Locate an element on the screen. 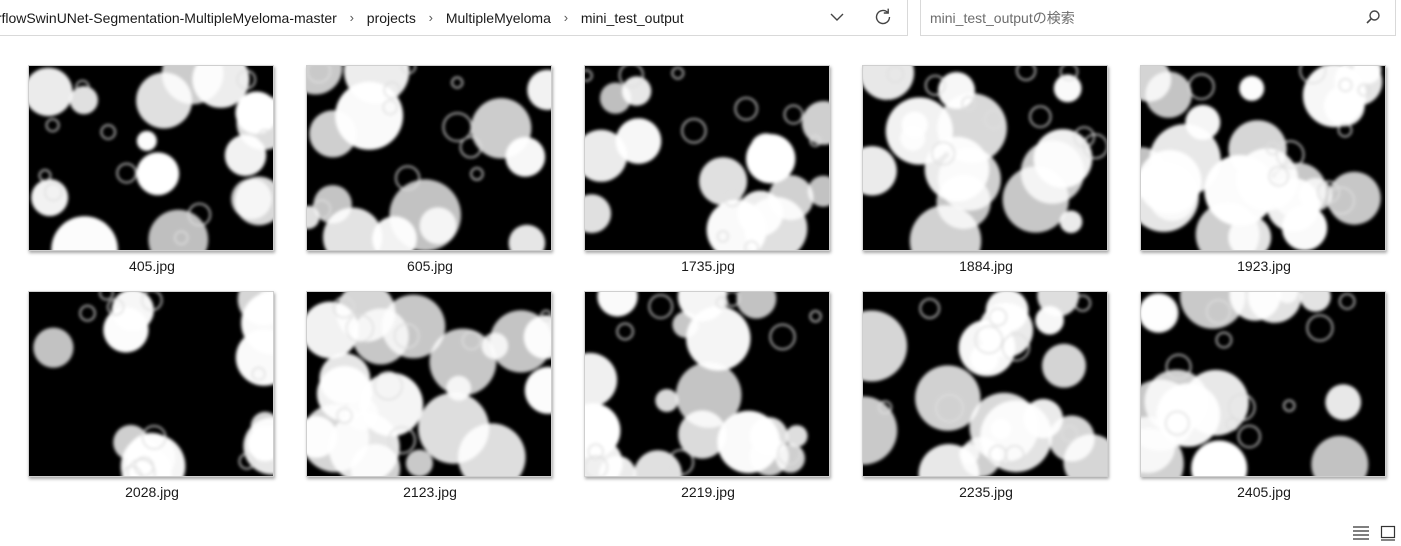  refresh-icon is located at coordinates (883, 17).